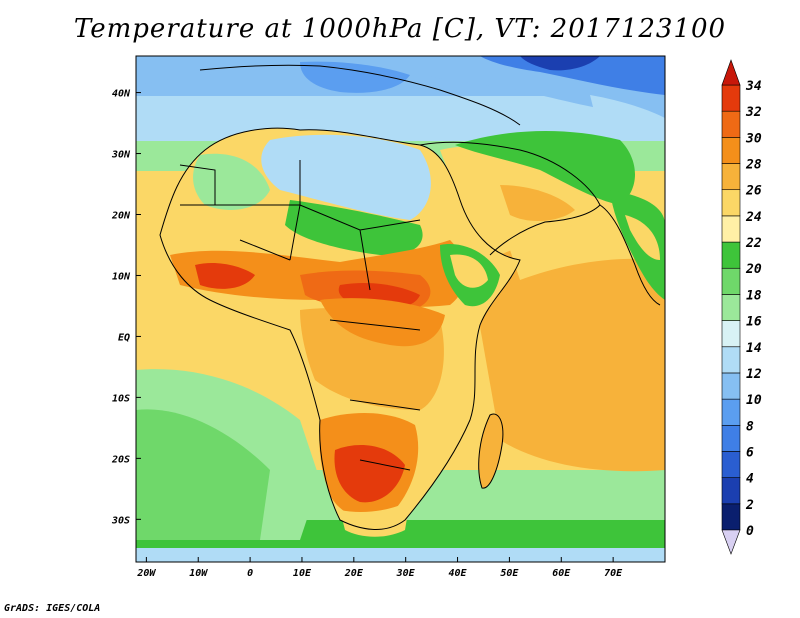 The width and height of the screenshot is (800, 618). What do you see at coordinates (121, 276) in the screenshot?
I see `lat-tick-label: 10N` at bounding box center [121, 276].